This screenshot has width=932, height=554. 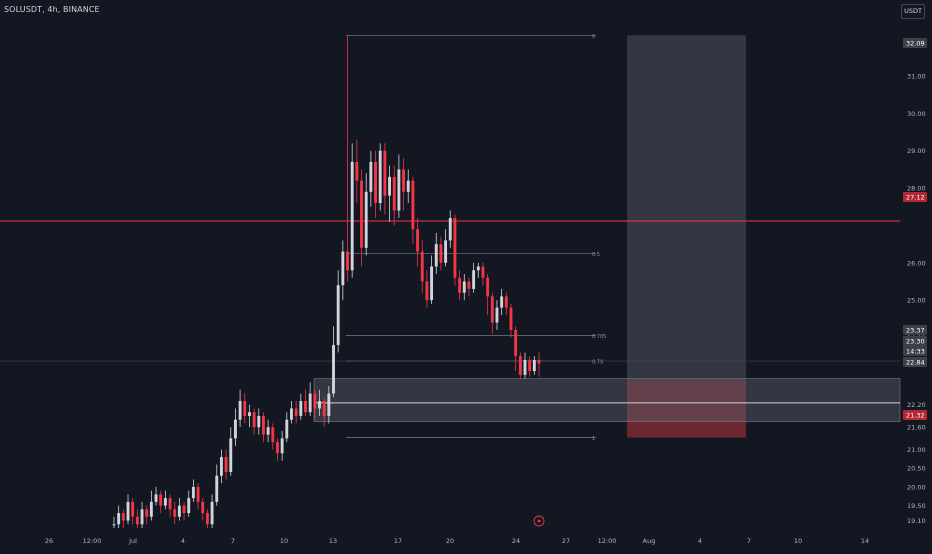 I want to click on price-axis-label: 23.37, so click(x=915, y=330).